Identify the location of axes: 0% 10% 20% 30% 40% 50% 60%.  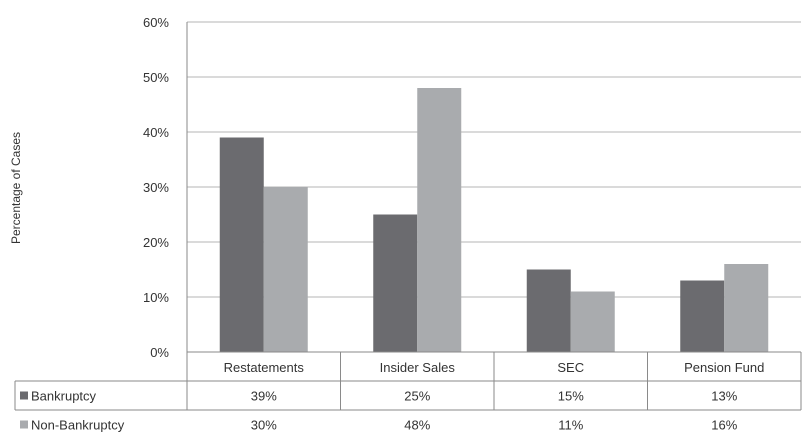
(165, 187).